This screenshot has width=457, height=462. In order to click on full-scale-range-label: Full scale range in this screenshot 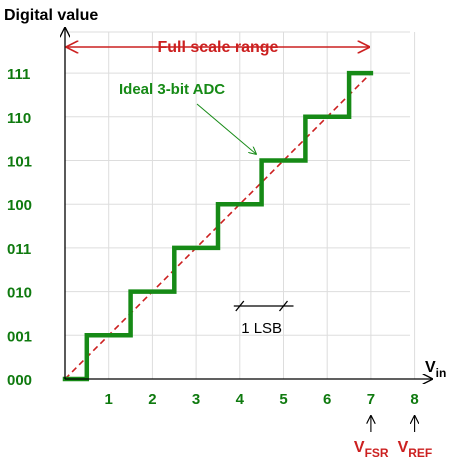, I will do `click(217, 47)`.